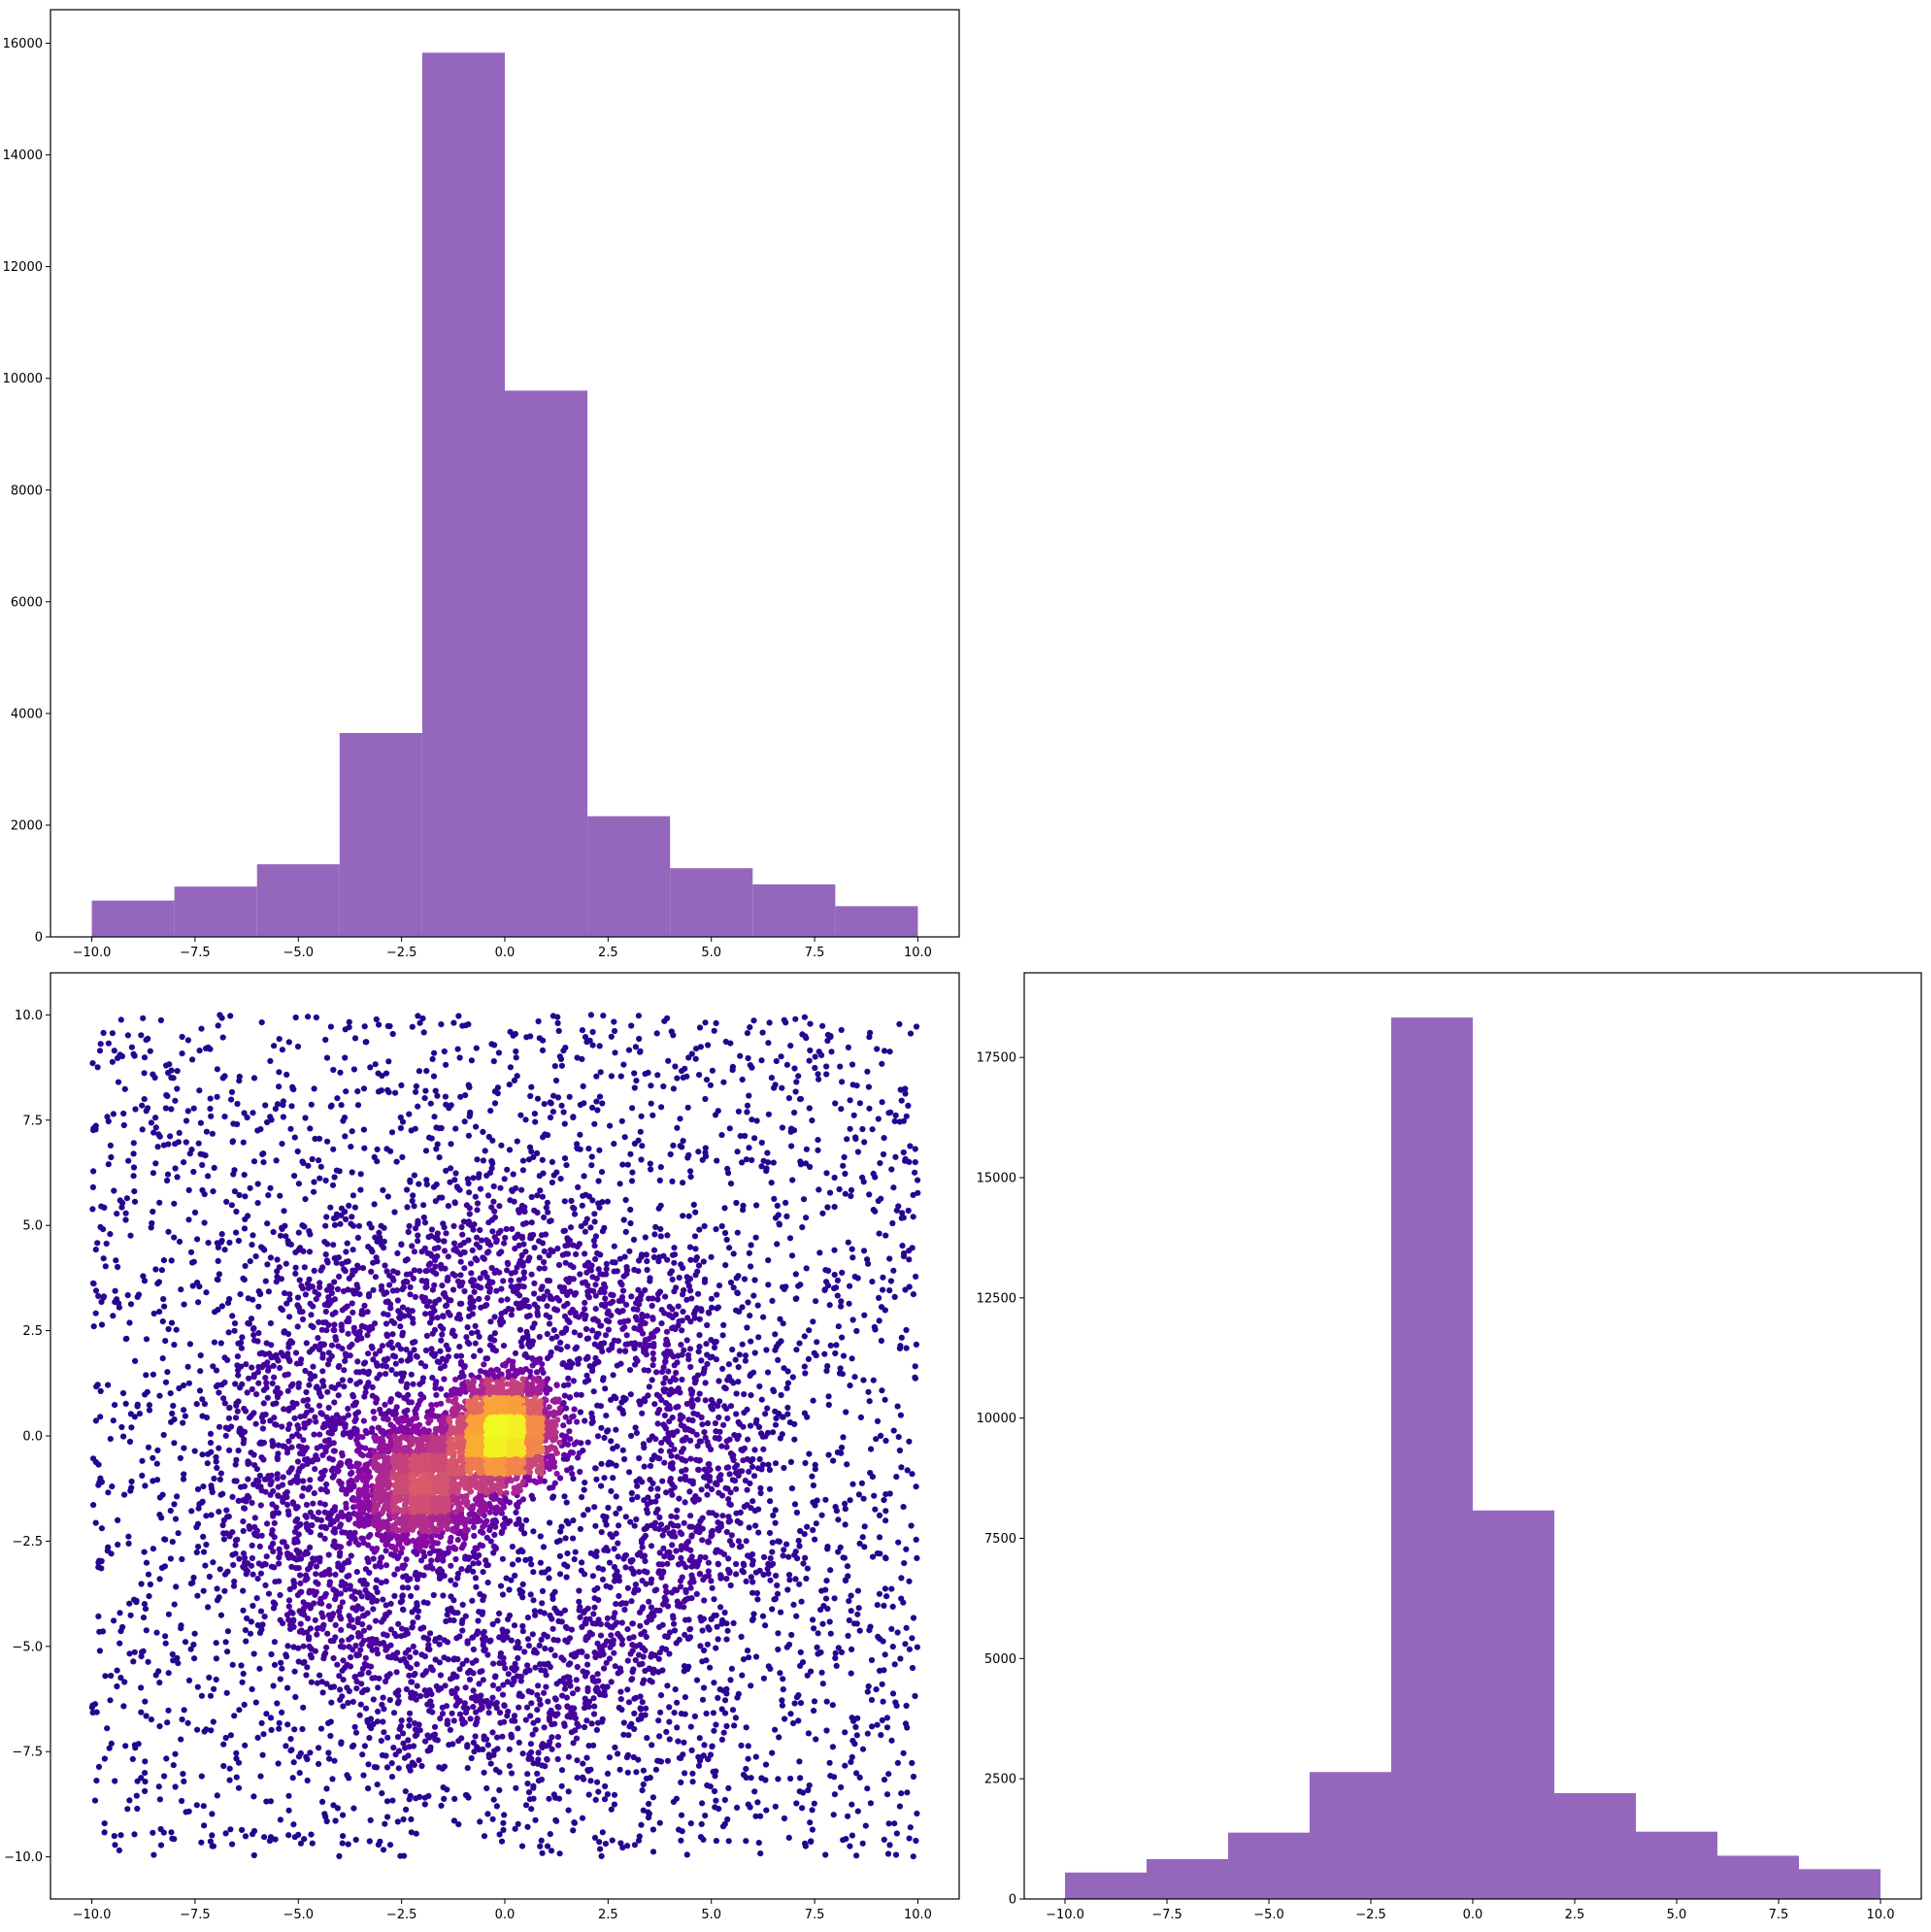 The height and width of the screenshot is (1932, 1931). Describe the element at coordinates (608, 953) in the screenshot. I see `histogram-x-tick-label: 2.5` at that location.